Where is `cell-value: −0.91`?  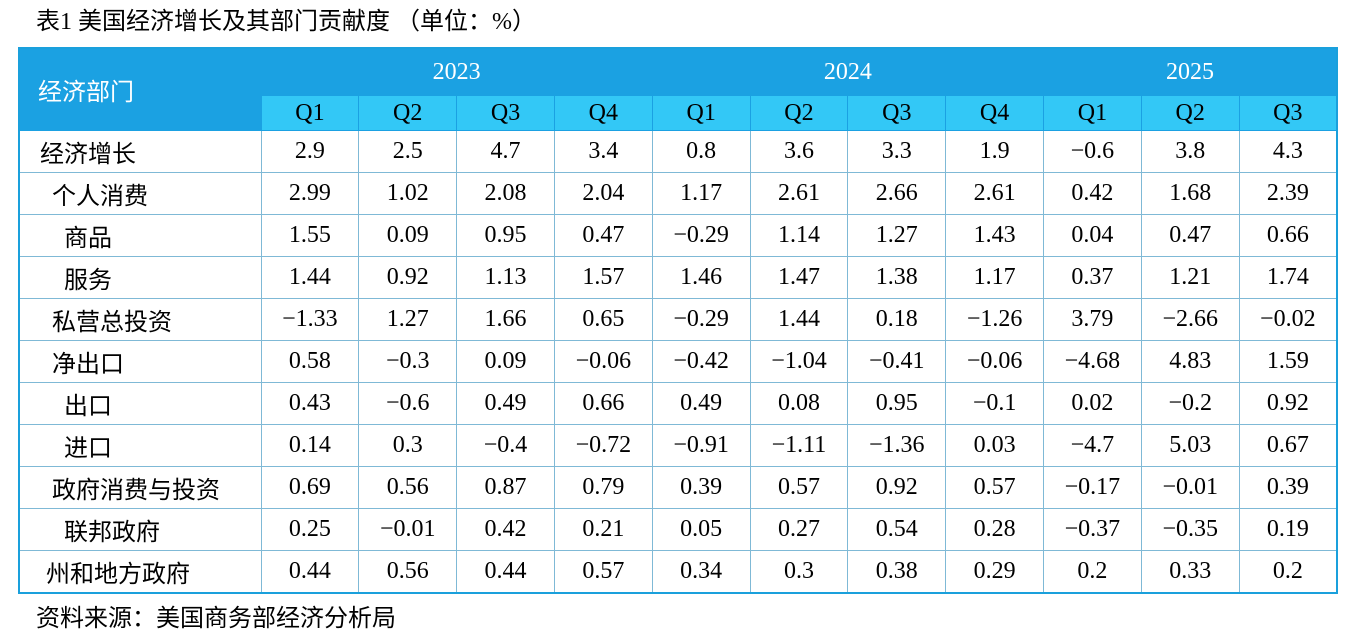 cell-value: −0.91 is located at coordinates (701, 445).